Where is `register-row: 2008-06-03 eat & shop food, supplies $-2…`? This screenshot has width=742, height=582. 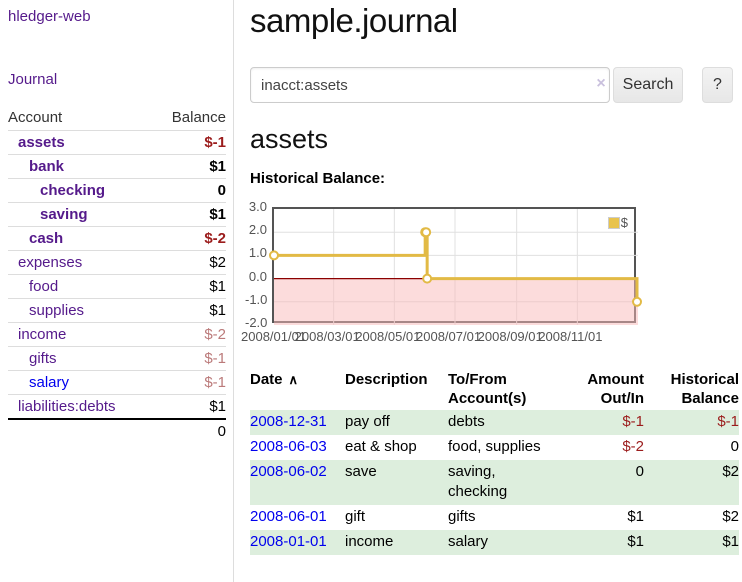 register-row: 2008-06-03 eat & shop food, supplies $-2… is located at coordinates (494, 447).